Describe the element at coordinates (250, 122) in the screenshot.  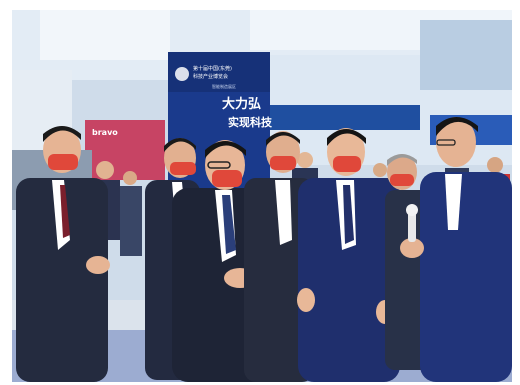
I see `booth-sign-main-2: 实现科技` at that location.